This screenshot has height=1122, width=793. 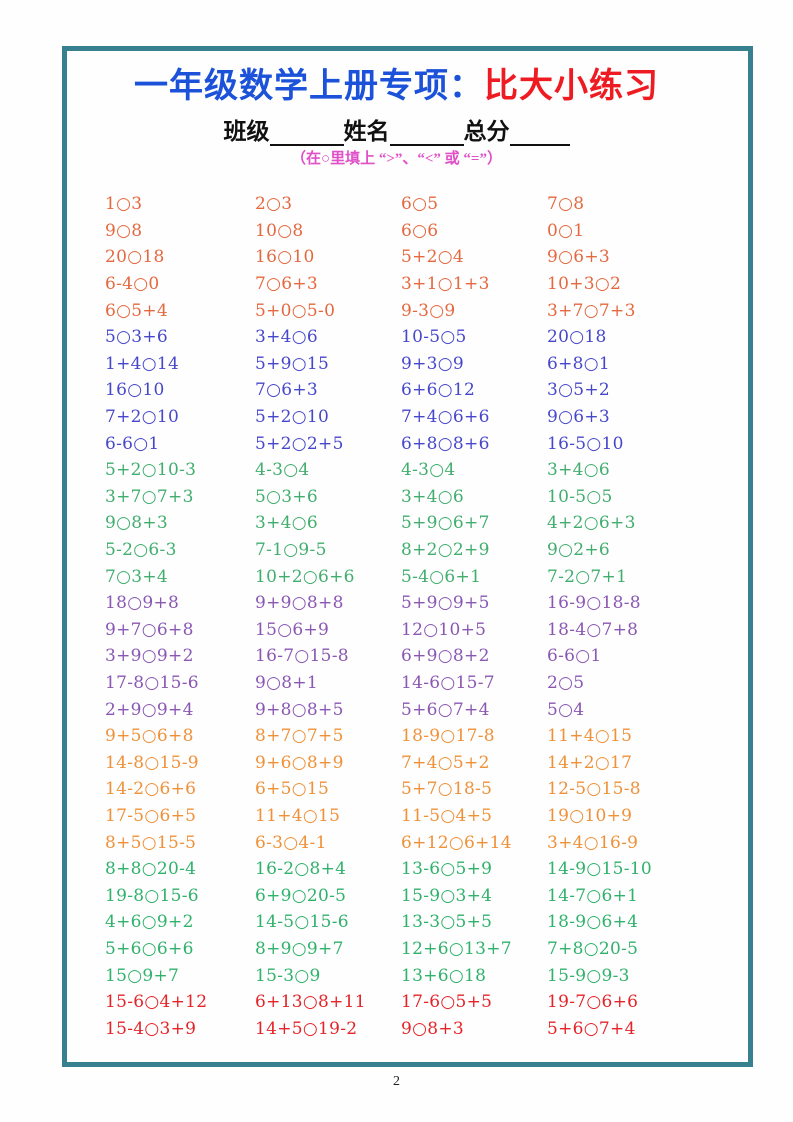 I want to click on problem-cell: 0○1, so click(x=566, y=230).